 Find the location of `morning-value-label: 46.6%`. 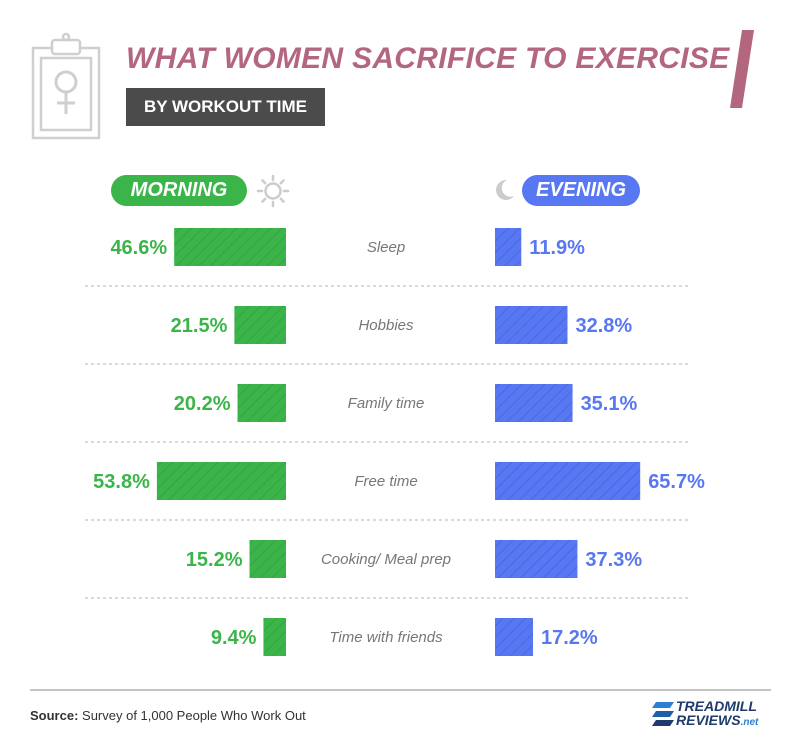

morning-value-label: 46.6% is located at coordinates (138, 248).